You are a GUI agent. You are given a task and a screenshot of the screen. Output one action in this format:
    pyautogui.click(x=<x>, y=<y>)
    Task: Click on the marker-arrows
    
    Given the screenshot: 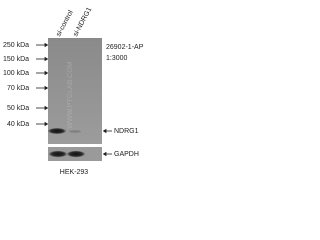 What is the action you would take?
    pyautogui.click(x=42, y=84)
    